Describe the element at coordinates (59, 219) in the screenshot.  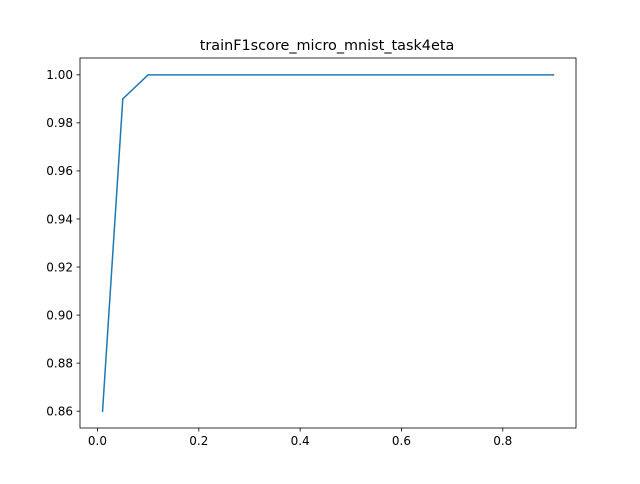
I see `y-tick-label: 0.94` at that location.